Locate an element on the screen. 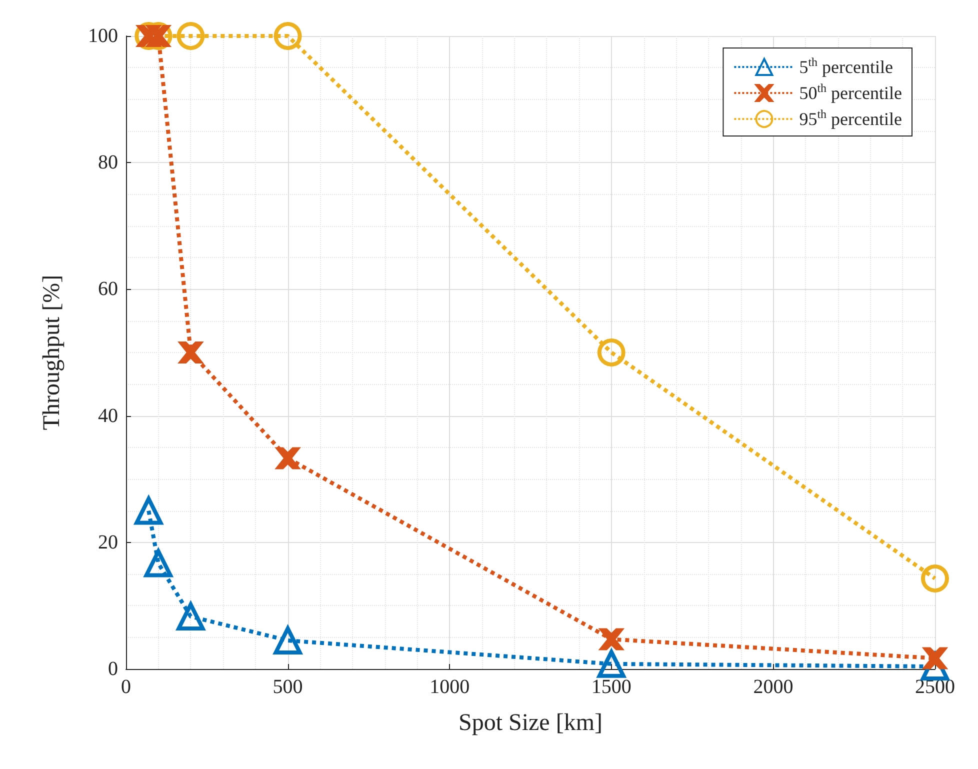  y-tick-label: 0 is located at coordinates (113, 669).